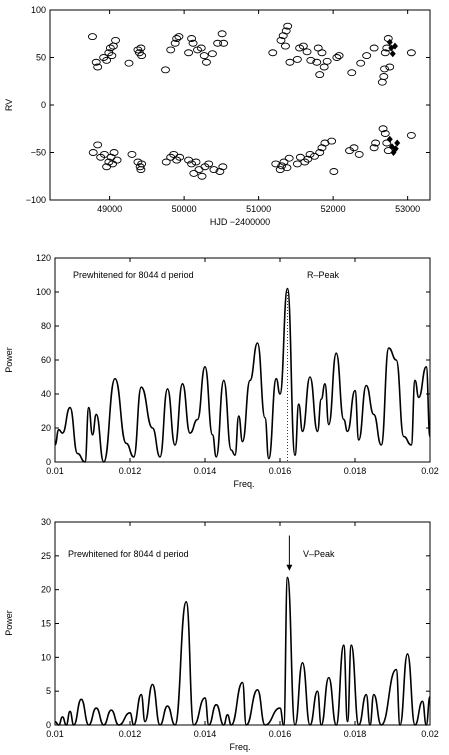 This screenshot has height=755, width=449. Describe the element at coordinates (36, 200) in the screenshot. I see `y-tick-label: −100` at that location.